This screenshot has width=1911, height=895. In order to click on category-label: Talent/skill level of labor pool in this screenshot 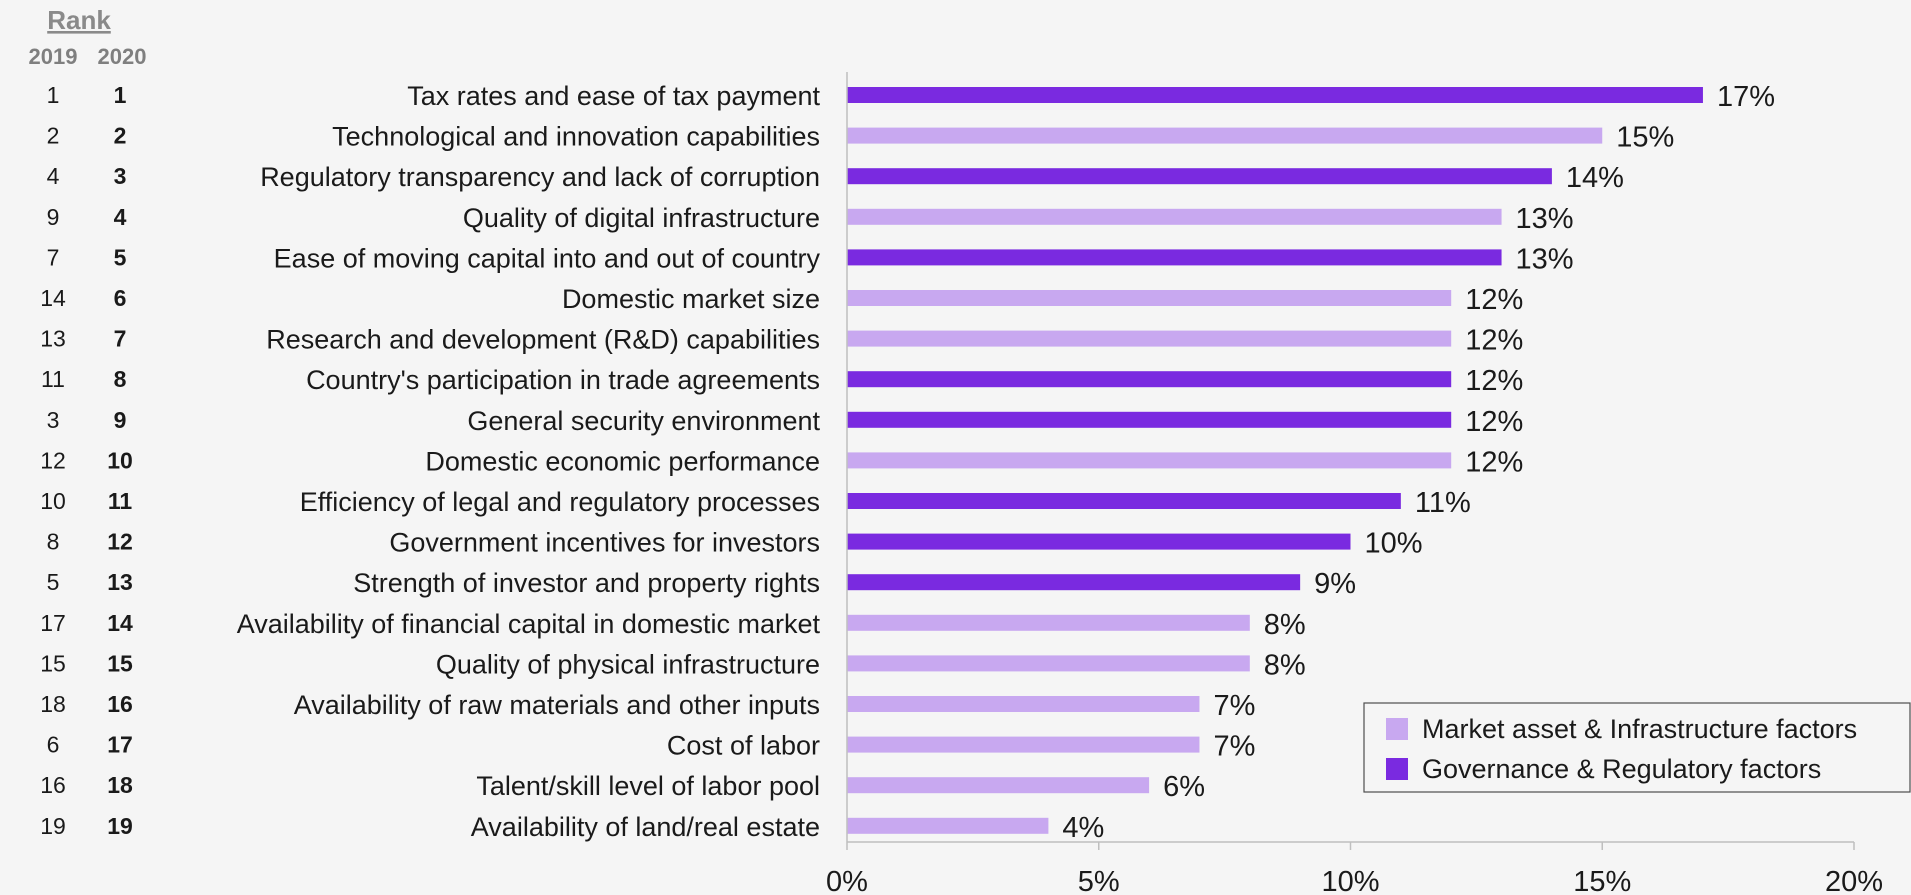, I will do `click(648, 786)`.